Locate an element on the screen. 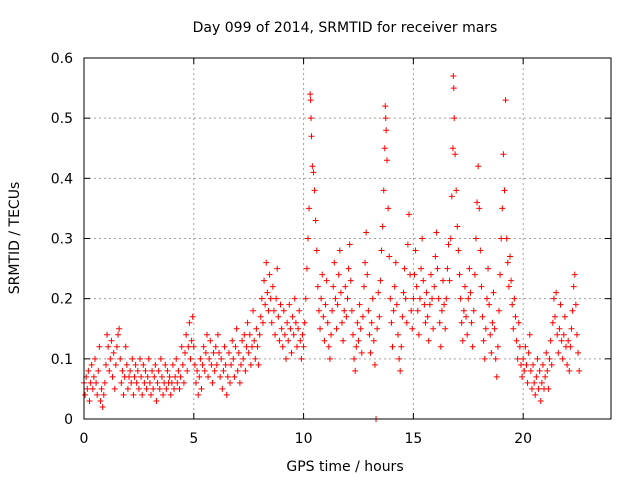 This screenshot has height=480, width=640. y-axis-label: SRMTID / TECUs is located at coordinates (15, 238).